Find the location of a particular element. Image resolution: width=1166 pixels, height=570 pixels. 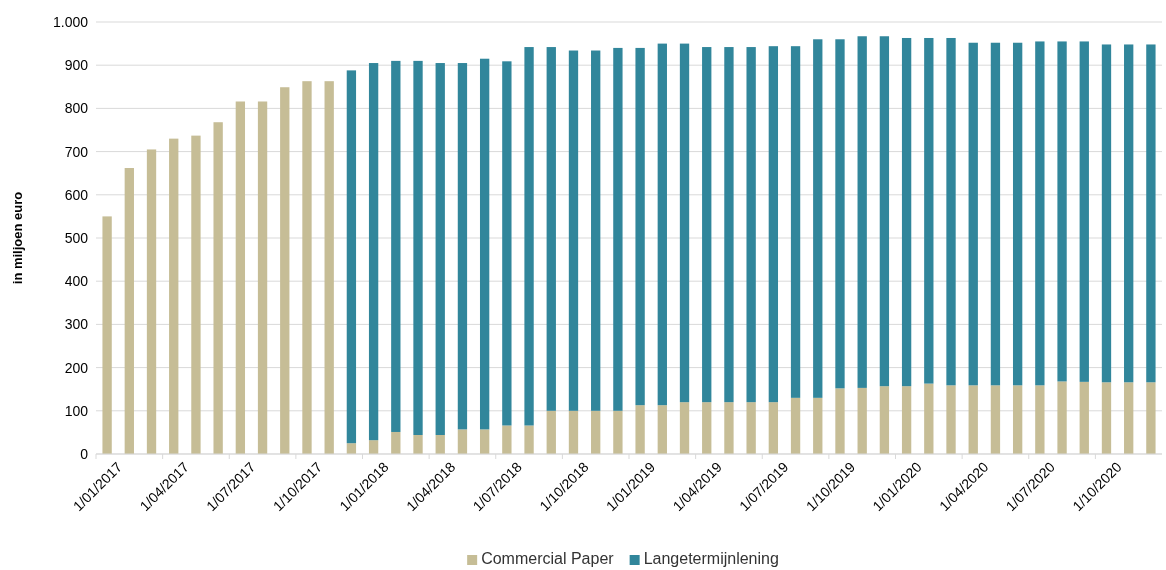

y-tick-label: 0 is located at coordinates (84, 453).